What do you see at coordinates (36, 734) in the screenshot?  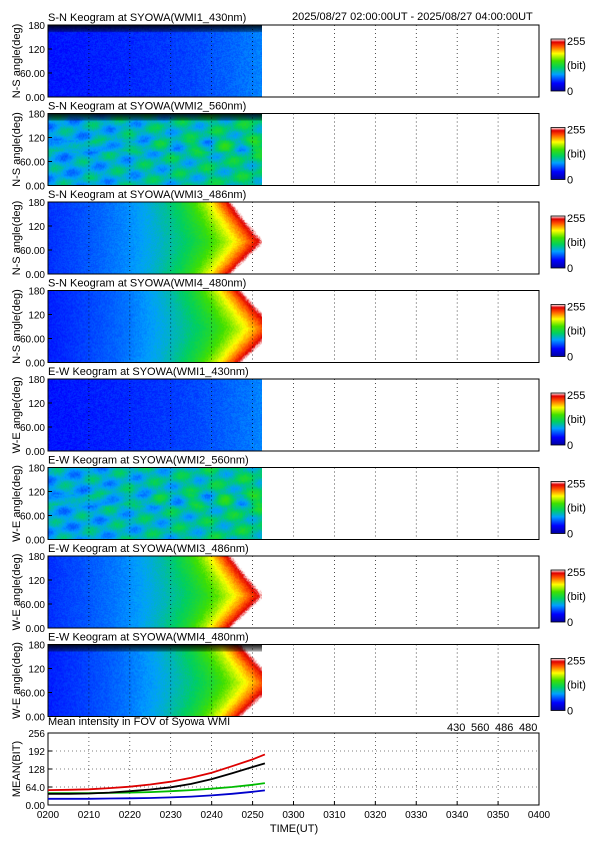 I see `chart-y-tick-label: 256` at bounding box center [36, 734].